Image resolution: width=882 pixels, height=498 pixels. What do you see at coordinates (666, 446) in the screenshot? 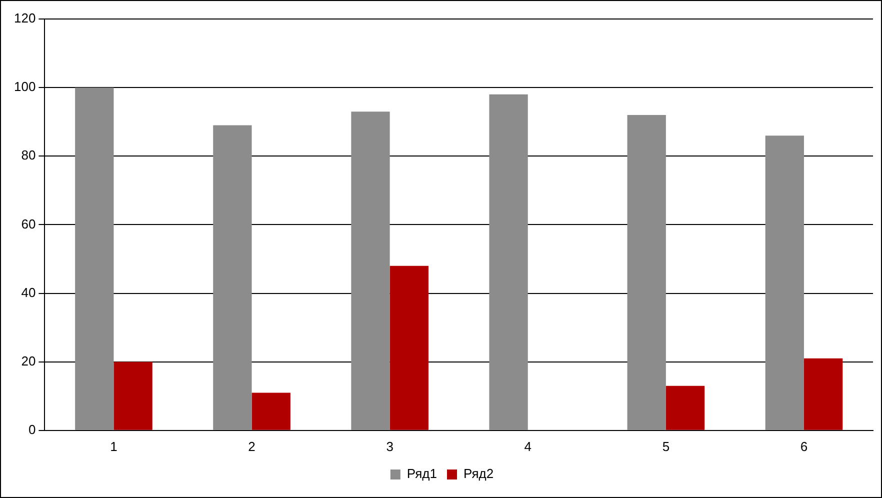
I see `x-tick-label: 5` at bounding box center [666, 446].